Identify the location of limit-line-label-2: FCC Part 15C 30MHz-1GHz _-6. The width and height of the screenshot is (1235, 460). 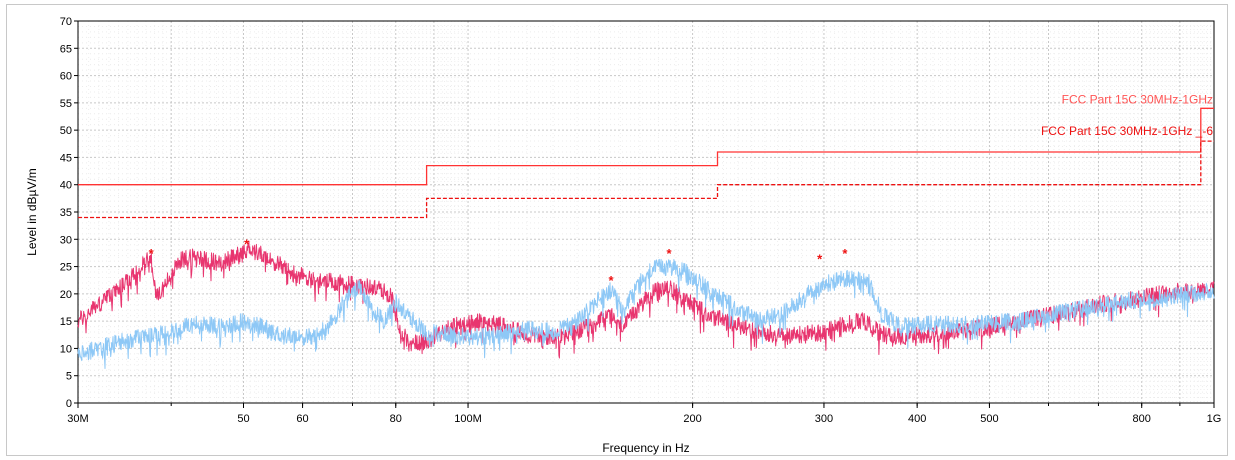
(1127, 131).